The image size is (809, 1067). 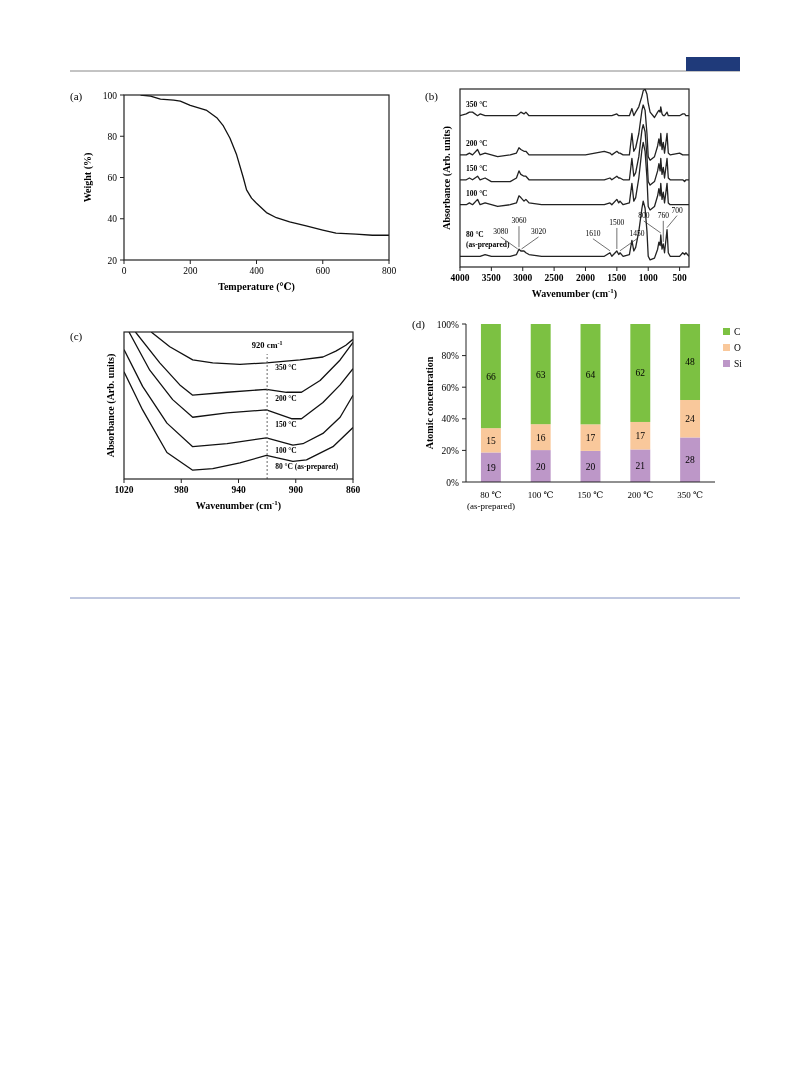 What do you see at coordinates (491, 278) in the screenshot?
I see `x-tick-label: 3500` at bounding box center [491, 278].